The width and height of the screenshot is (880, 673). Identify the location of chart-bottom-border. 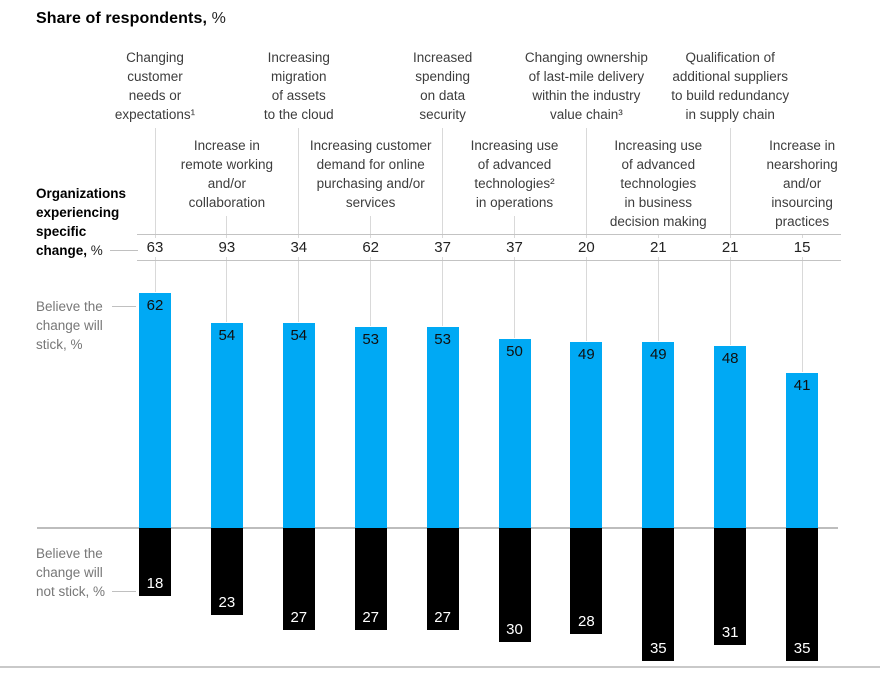
(440, 667).